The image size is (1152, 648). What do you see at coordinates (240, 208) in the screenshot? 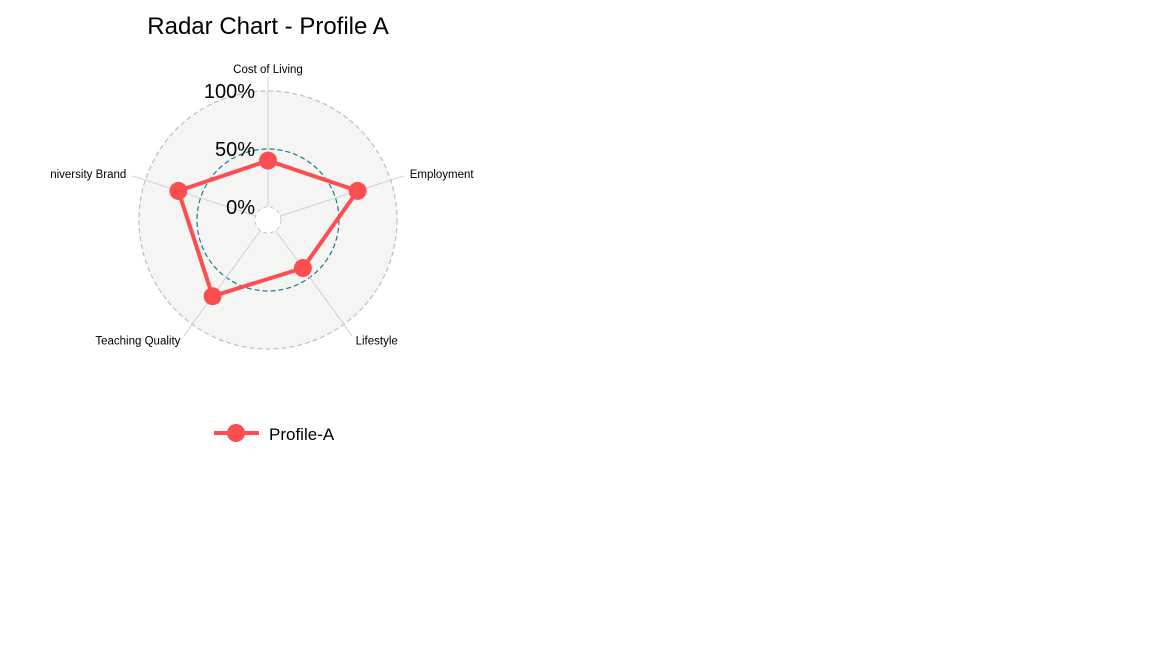
I see `grid-label: 0%` at bounding box center [240, 208].